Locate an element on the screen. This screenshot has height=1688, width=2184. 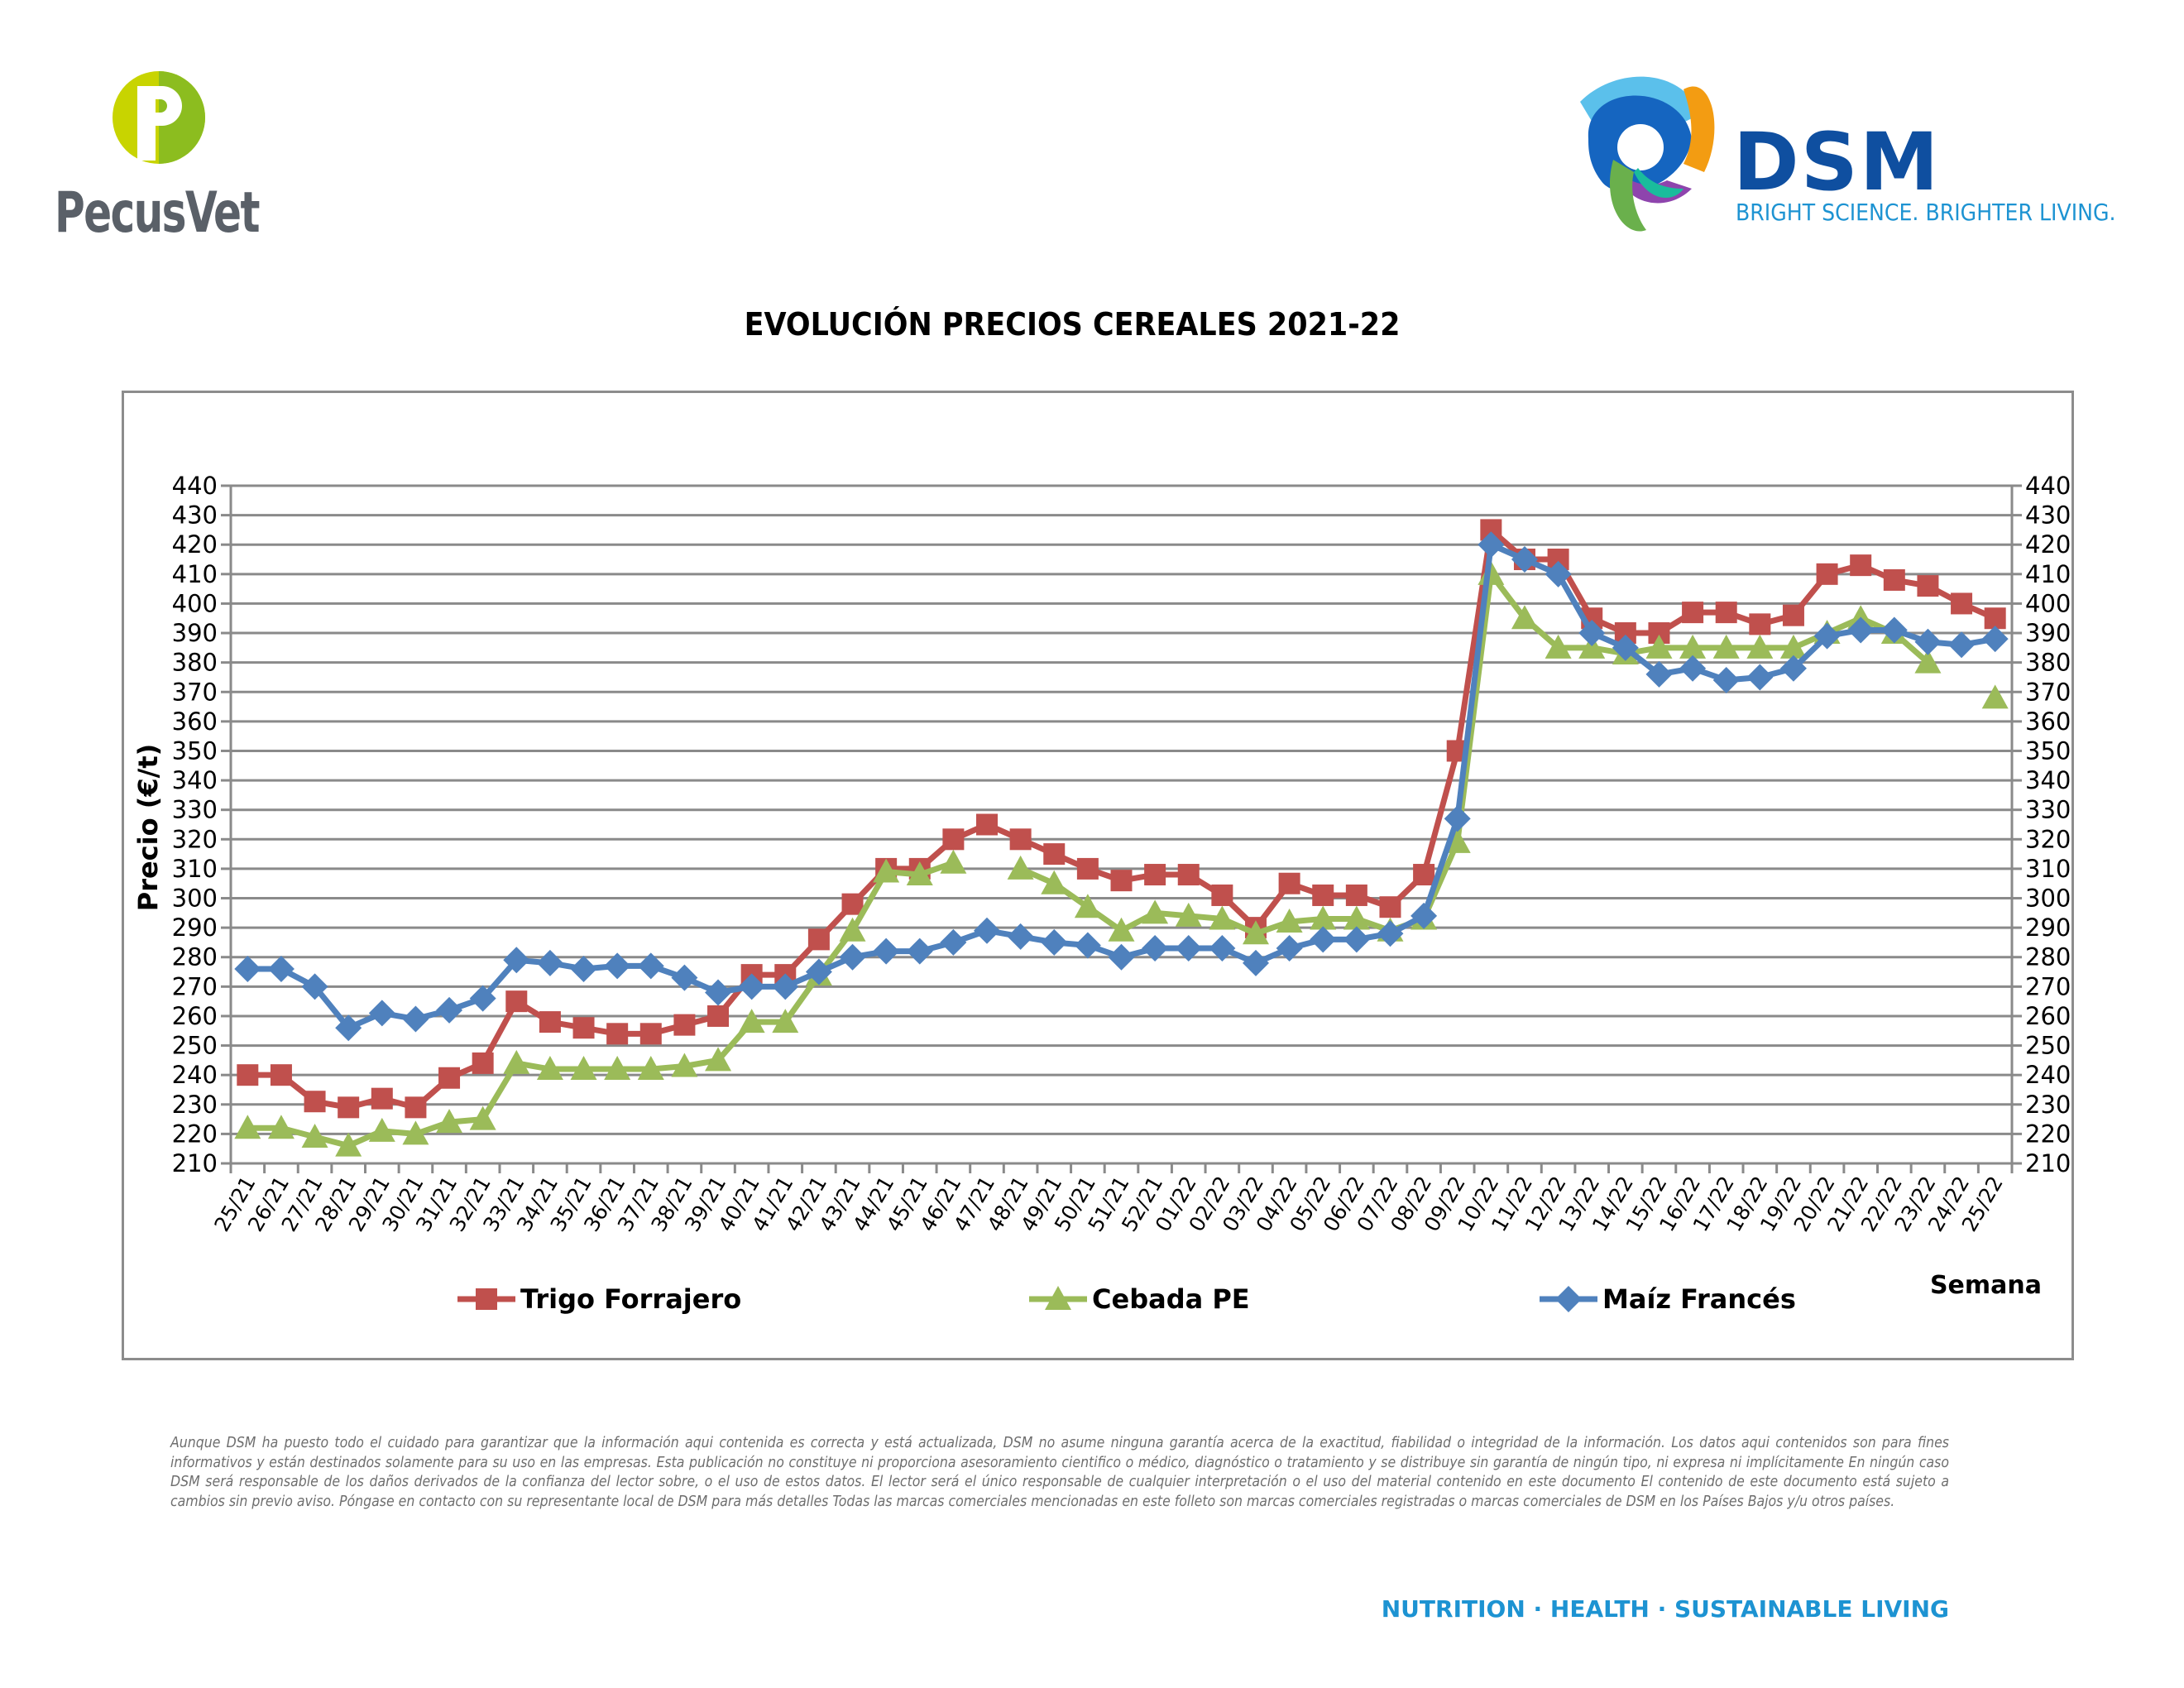
y-tick-label-left: 370 is located at coordinates (195, 692).